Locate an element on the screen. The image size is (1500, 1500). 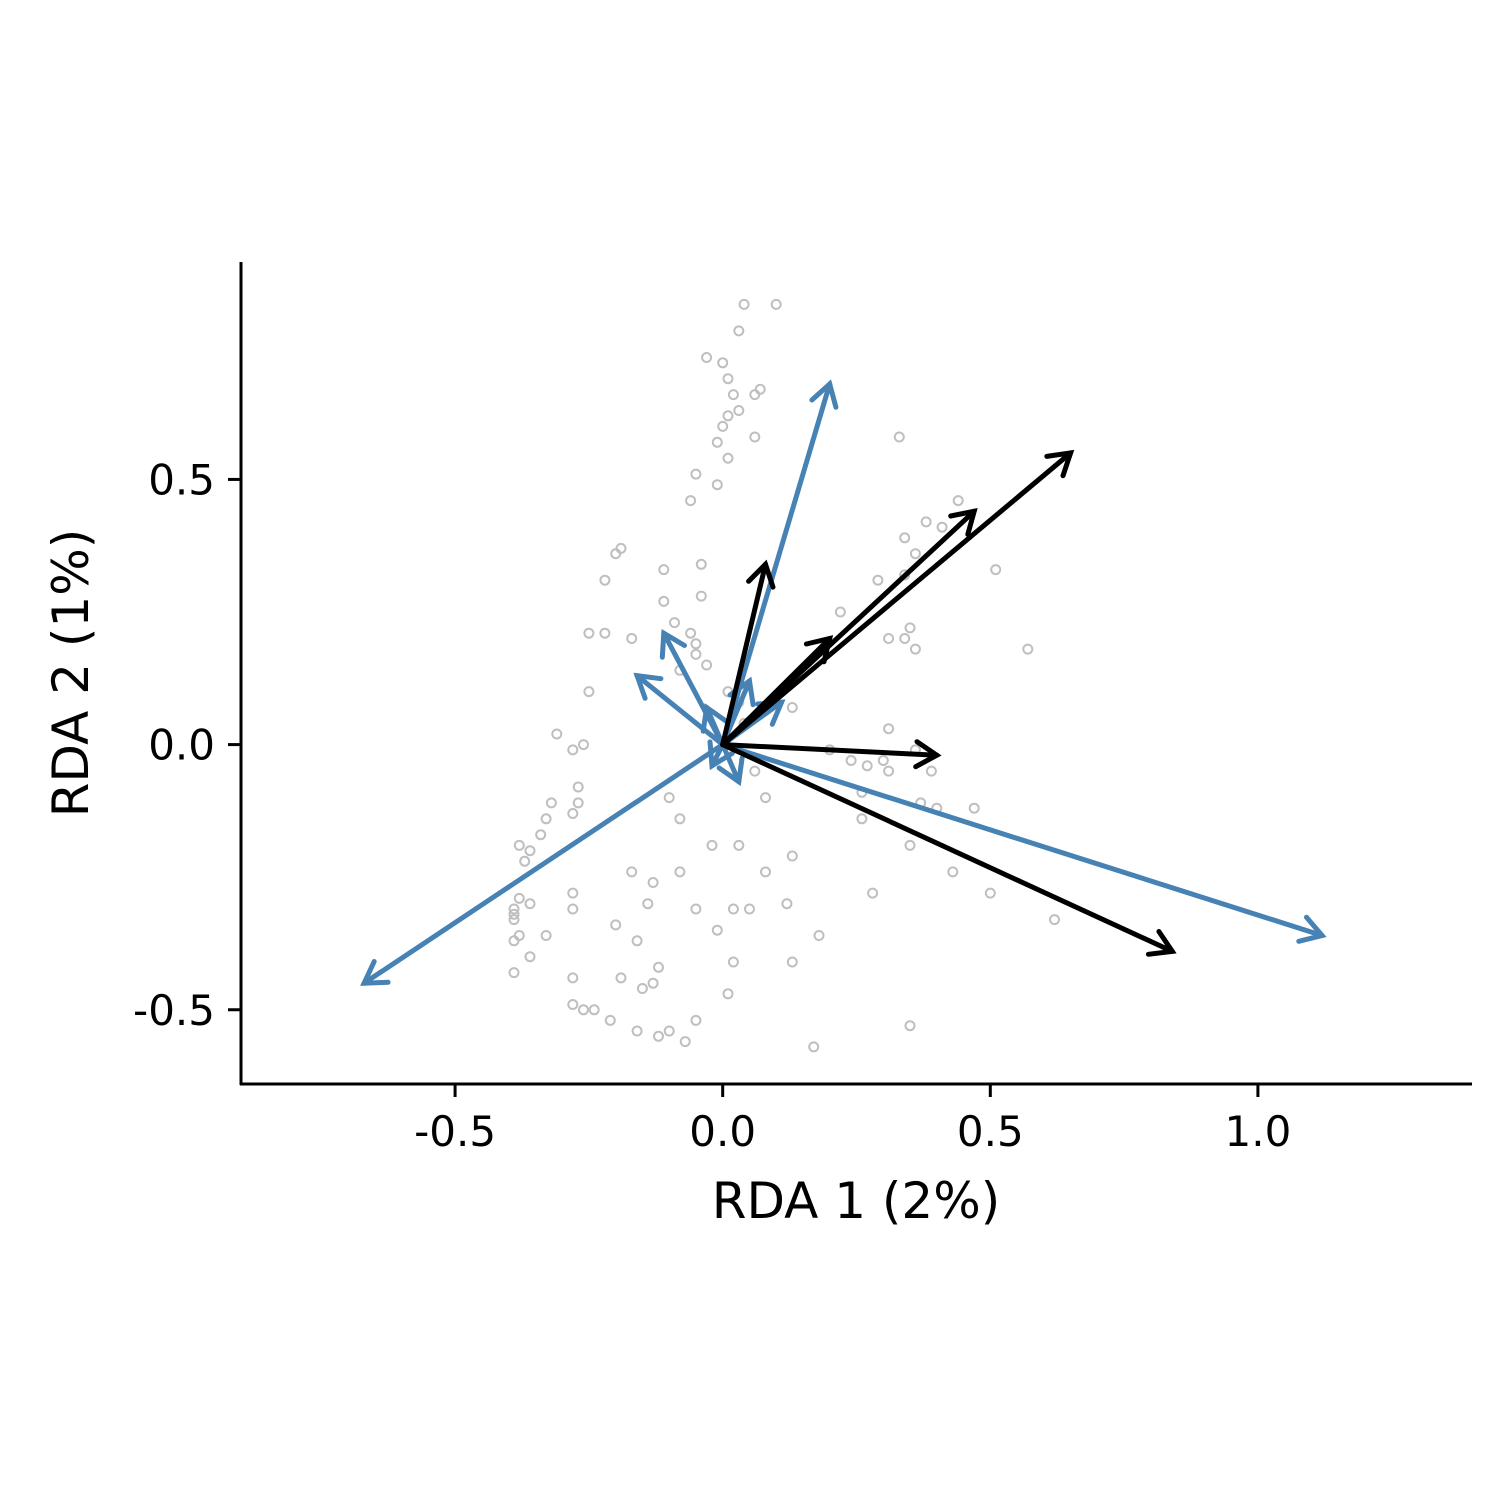
y-tick-label: 0.5 is located at coordinates (181, 479).